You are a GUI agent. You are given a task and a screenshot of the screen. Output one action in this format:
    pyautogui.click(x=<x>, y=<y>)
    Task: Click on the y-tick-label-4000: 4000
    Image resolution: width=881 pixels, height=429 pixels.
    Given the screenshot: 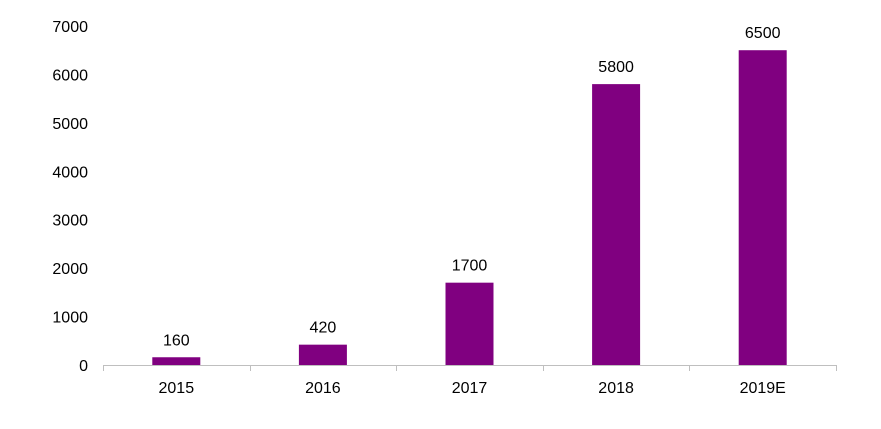 What is the action you would take?
    pyautogui.click(x=70, y=172)
    